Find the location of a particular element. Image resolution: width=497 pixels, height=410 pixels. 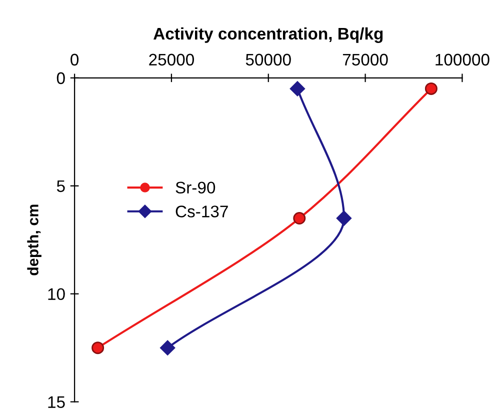

y-tick-label: 5 is located at coordinates (60, 186).